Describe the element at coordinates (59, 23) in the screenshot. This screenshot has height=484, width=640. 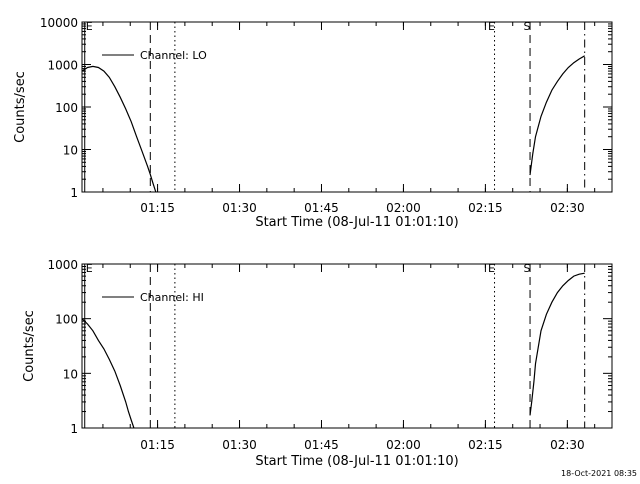
I see `y-tick-label: 10000` at that location.